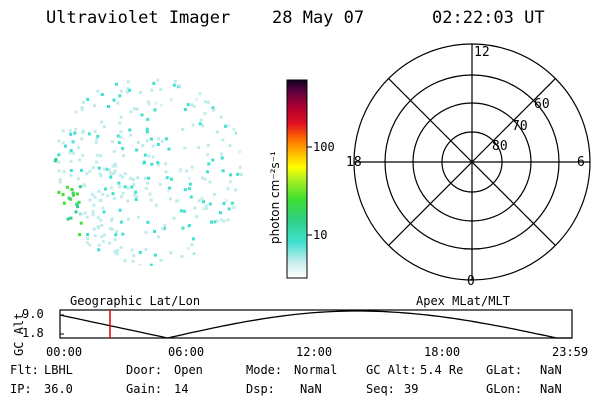 The height and width of the screenshot is (400, 600). What do you see at coordinates (188, 370) in the screenshot?
I see `door-value: Open` at bounding box center [188, 370].